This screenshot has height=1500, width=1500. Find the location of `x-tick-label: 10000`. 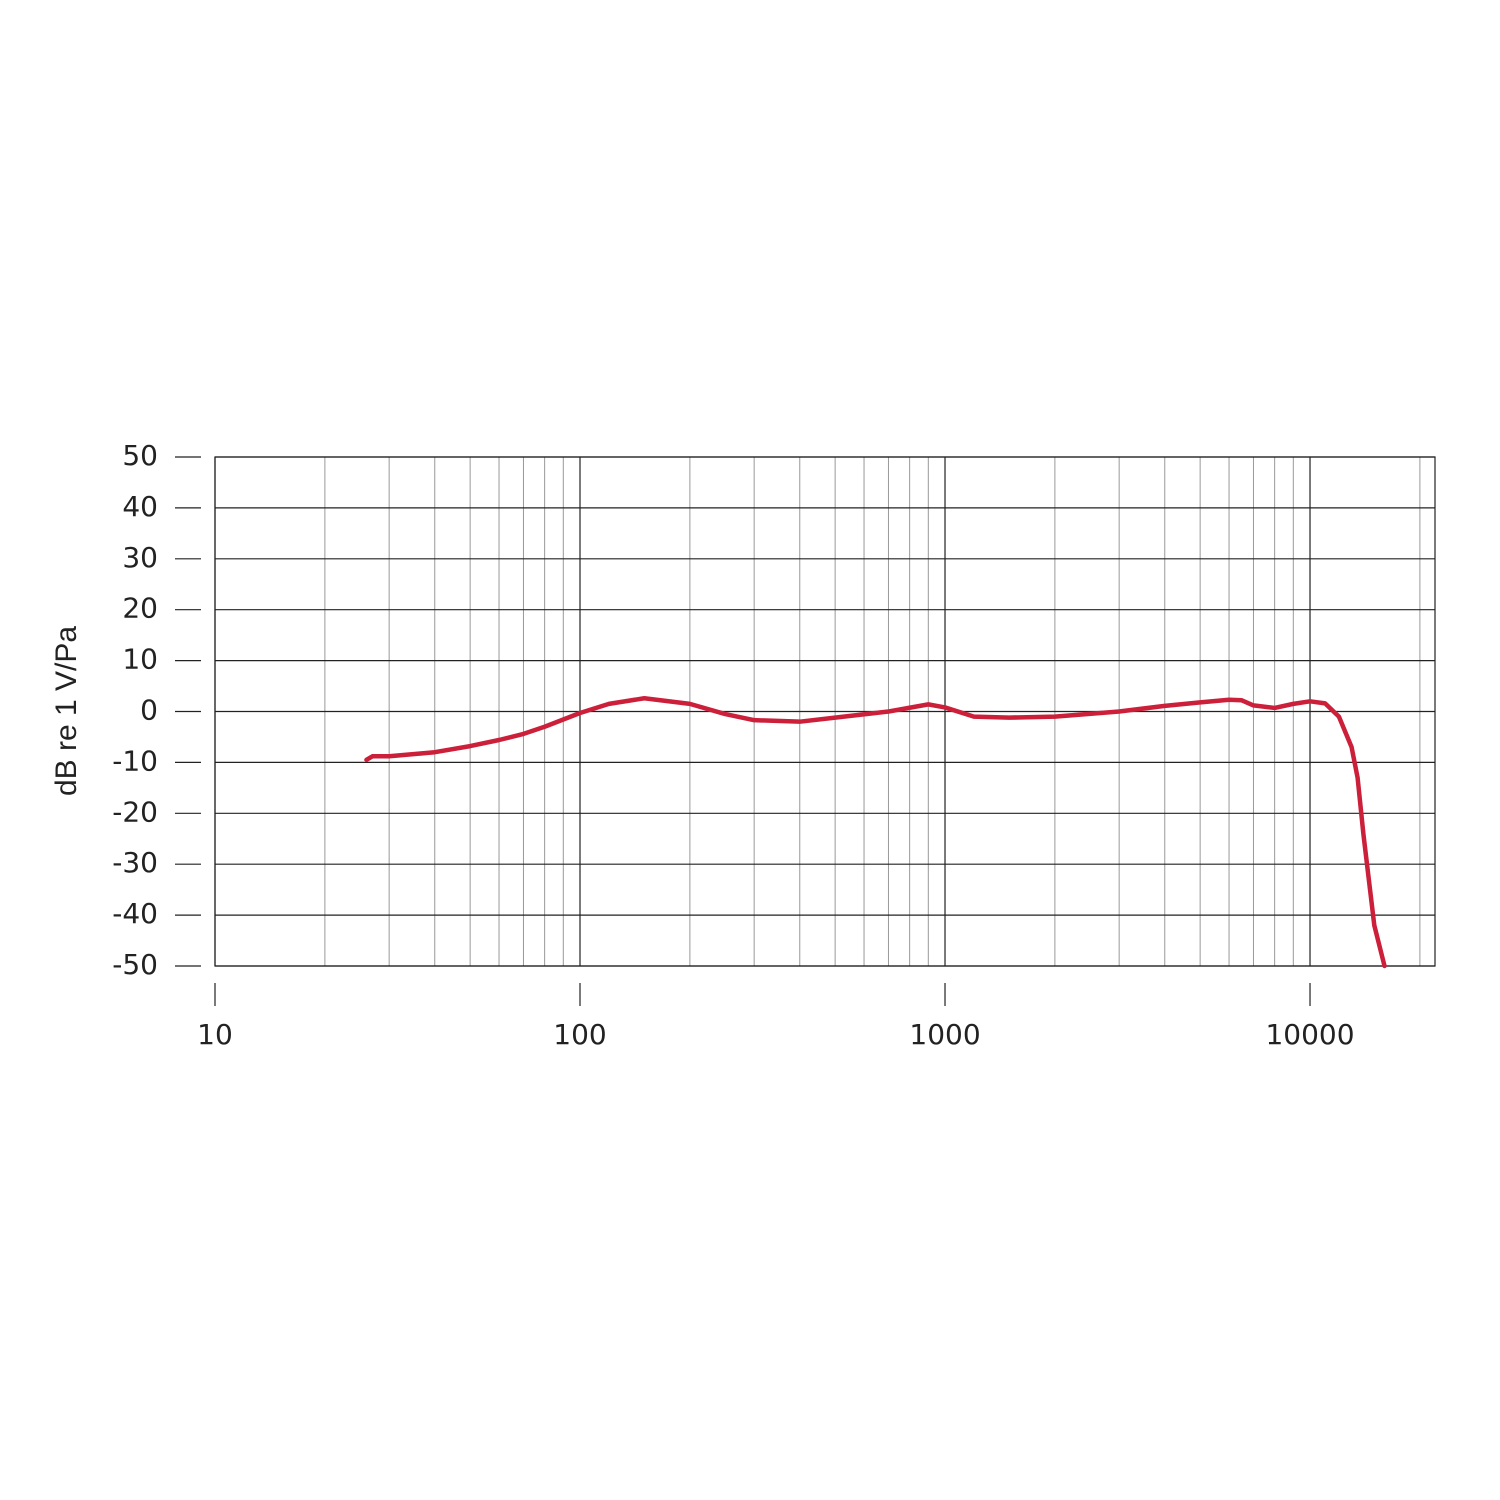

x-tick-label: 10000 is located at coordinates (1309, 1034).